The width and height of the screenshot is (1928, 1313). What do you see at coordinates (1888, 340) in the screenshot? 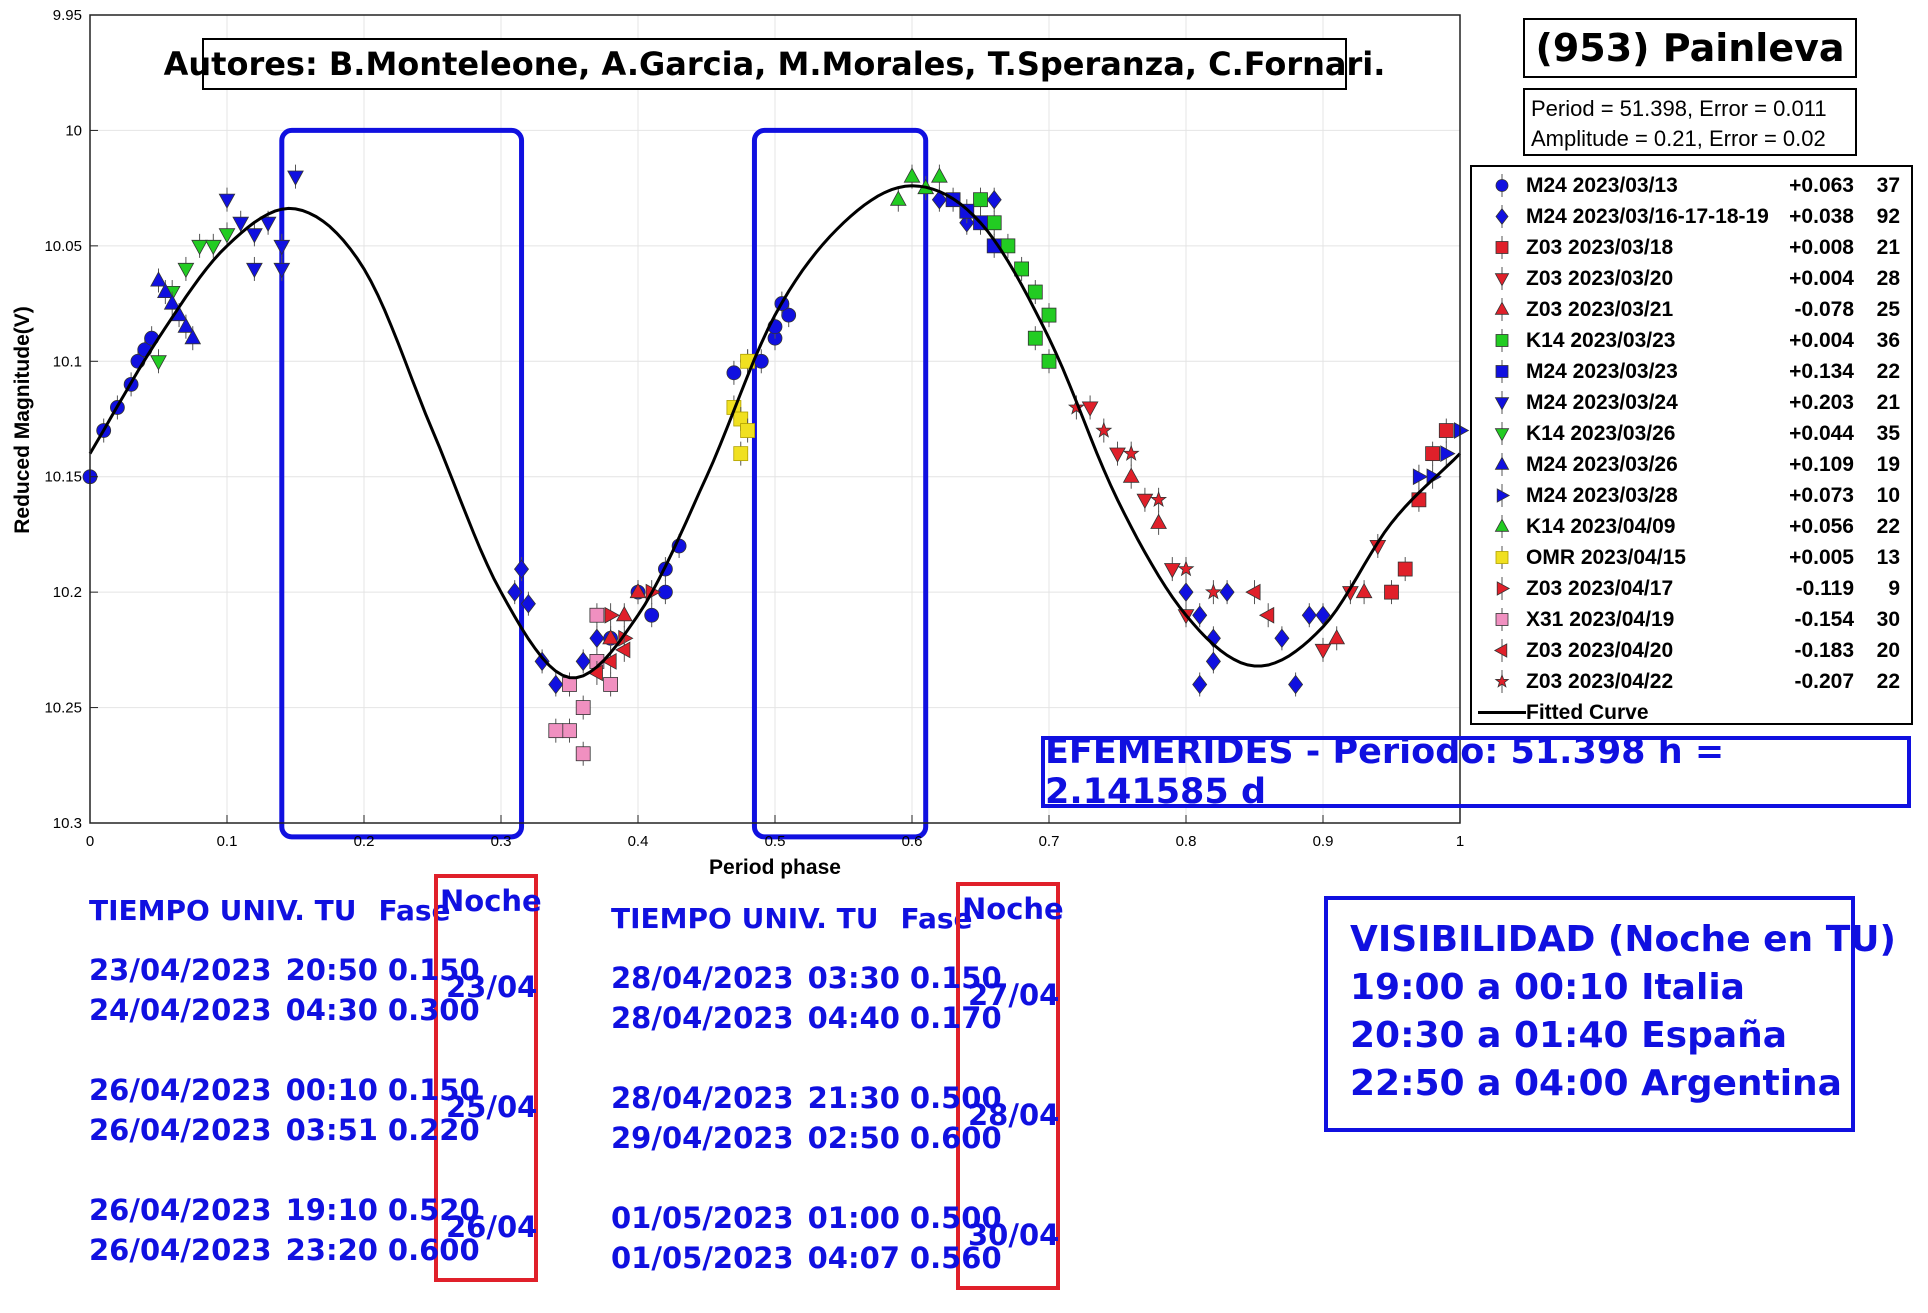
I see `legend-count: 36` at bounding box center [1888, 340].